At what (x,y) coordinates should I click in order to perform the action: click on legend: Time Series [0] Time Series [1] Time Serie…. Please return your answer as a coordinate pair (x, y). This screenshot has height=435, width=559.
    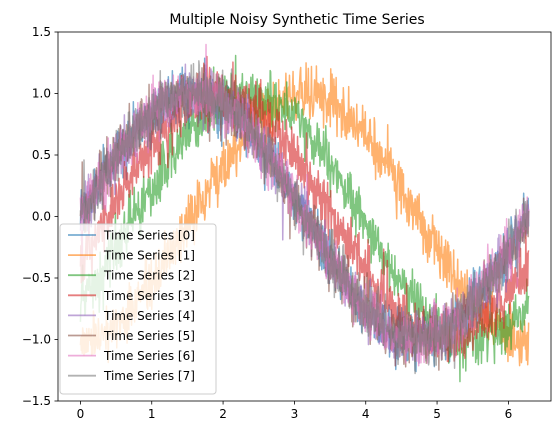
    Looking at the image, I should click on (138, 309).